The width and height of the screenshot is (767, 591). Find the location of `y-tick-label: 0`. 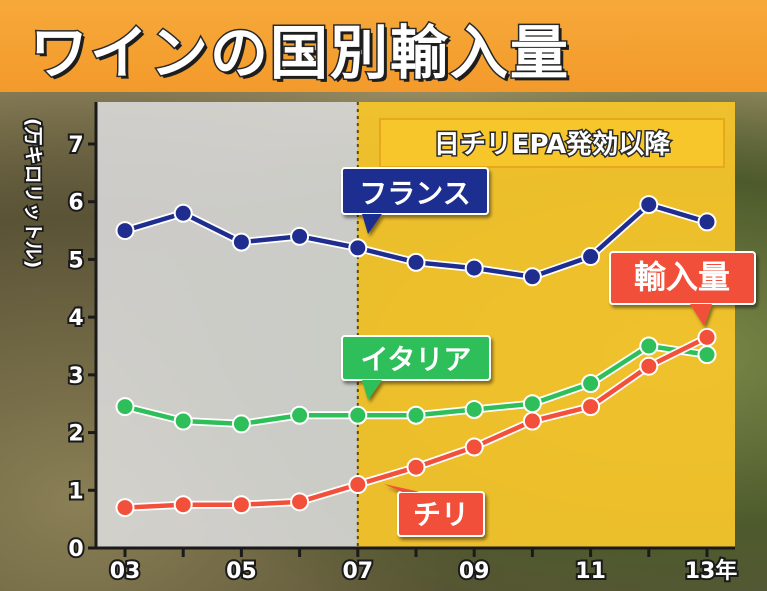

y-tick-label: 0 is located at coordinates (75, 549).